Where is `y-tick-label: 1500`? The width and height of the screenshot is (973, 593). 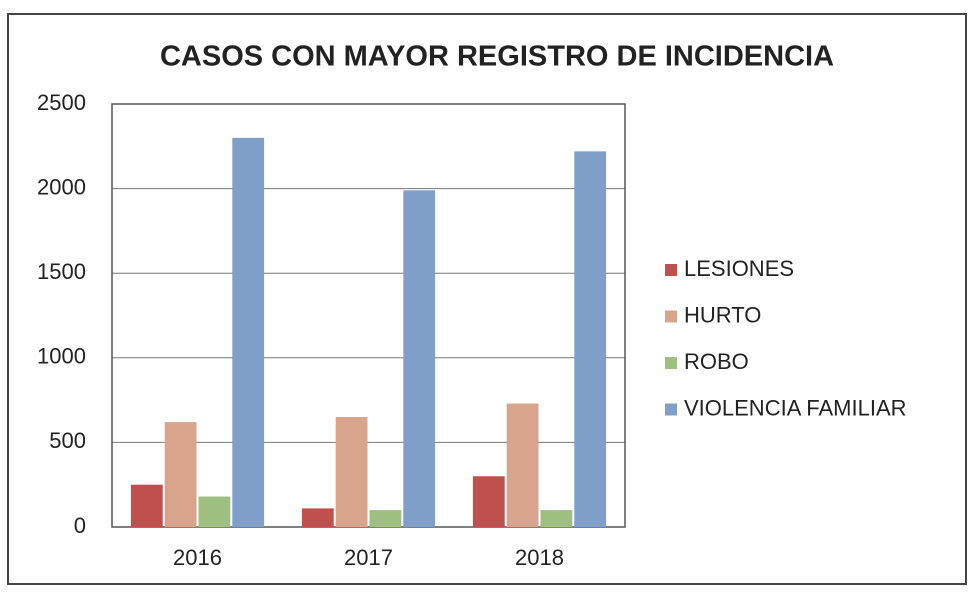
y-tick-label: 1500 is located at coordinates (61, 271).